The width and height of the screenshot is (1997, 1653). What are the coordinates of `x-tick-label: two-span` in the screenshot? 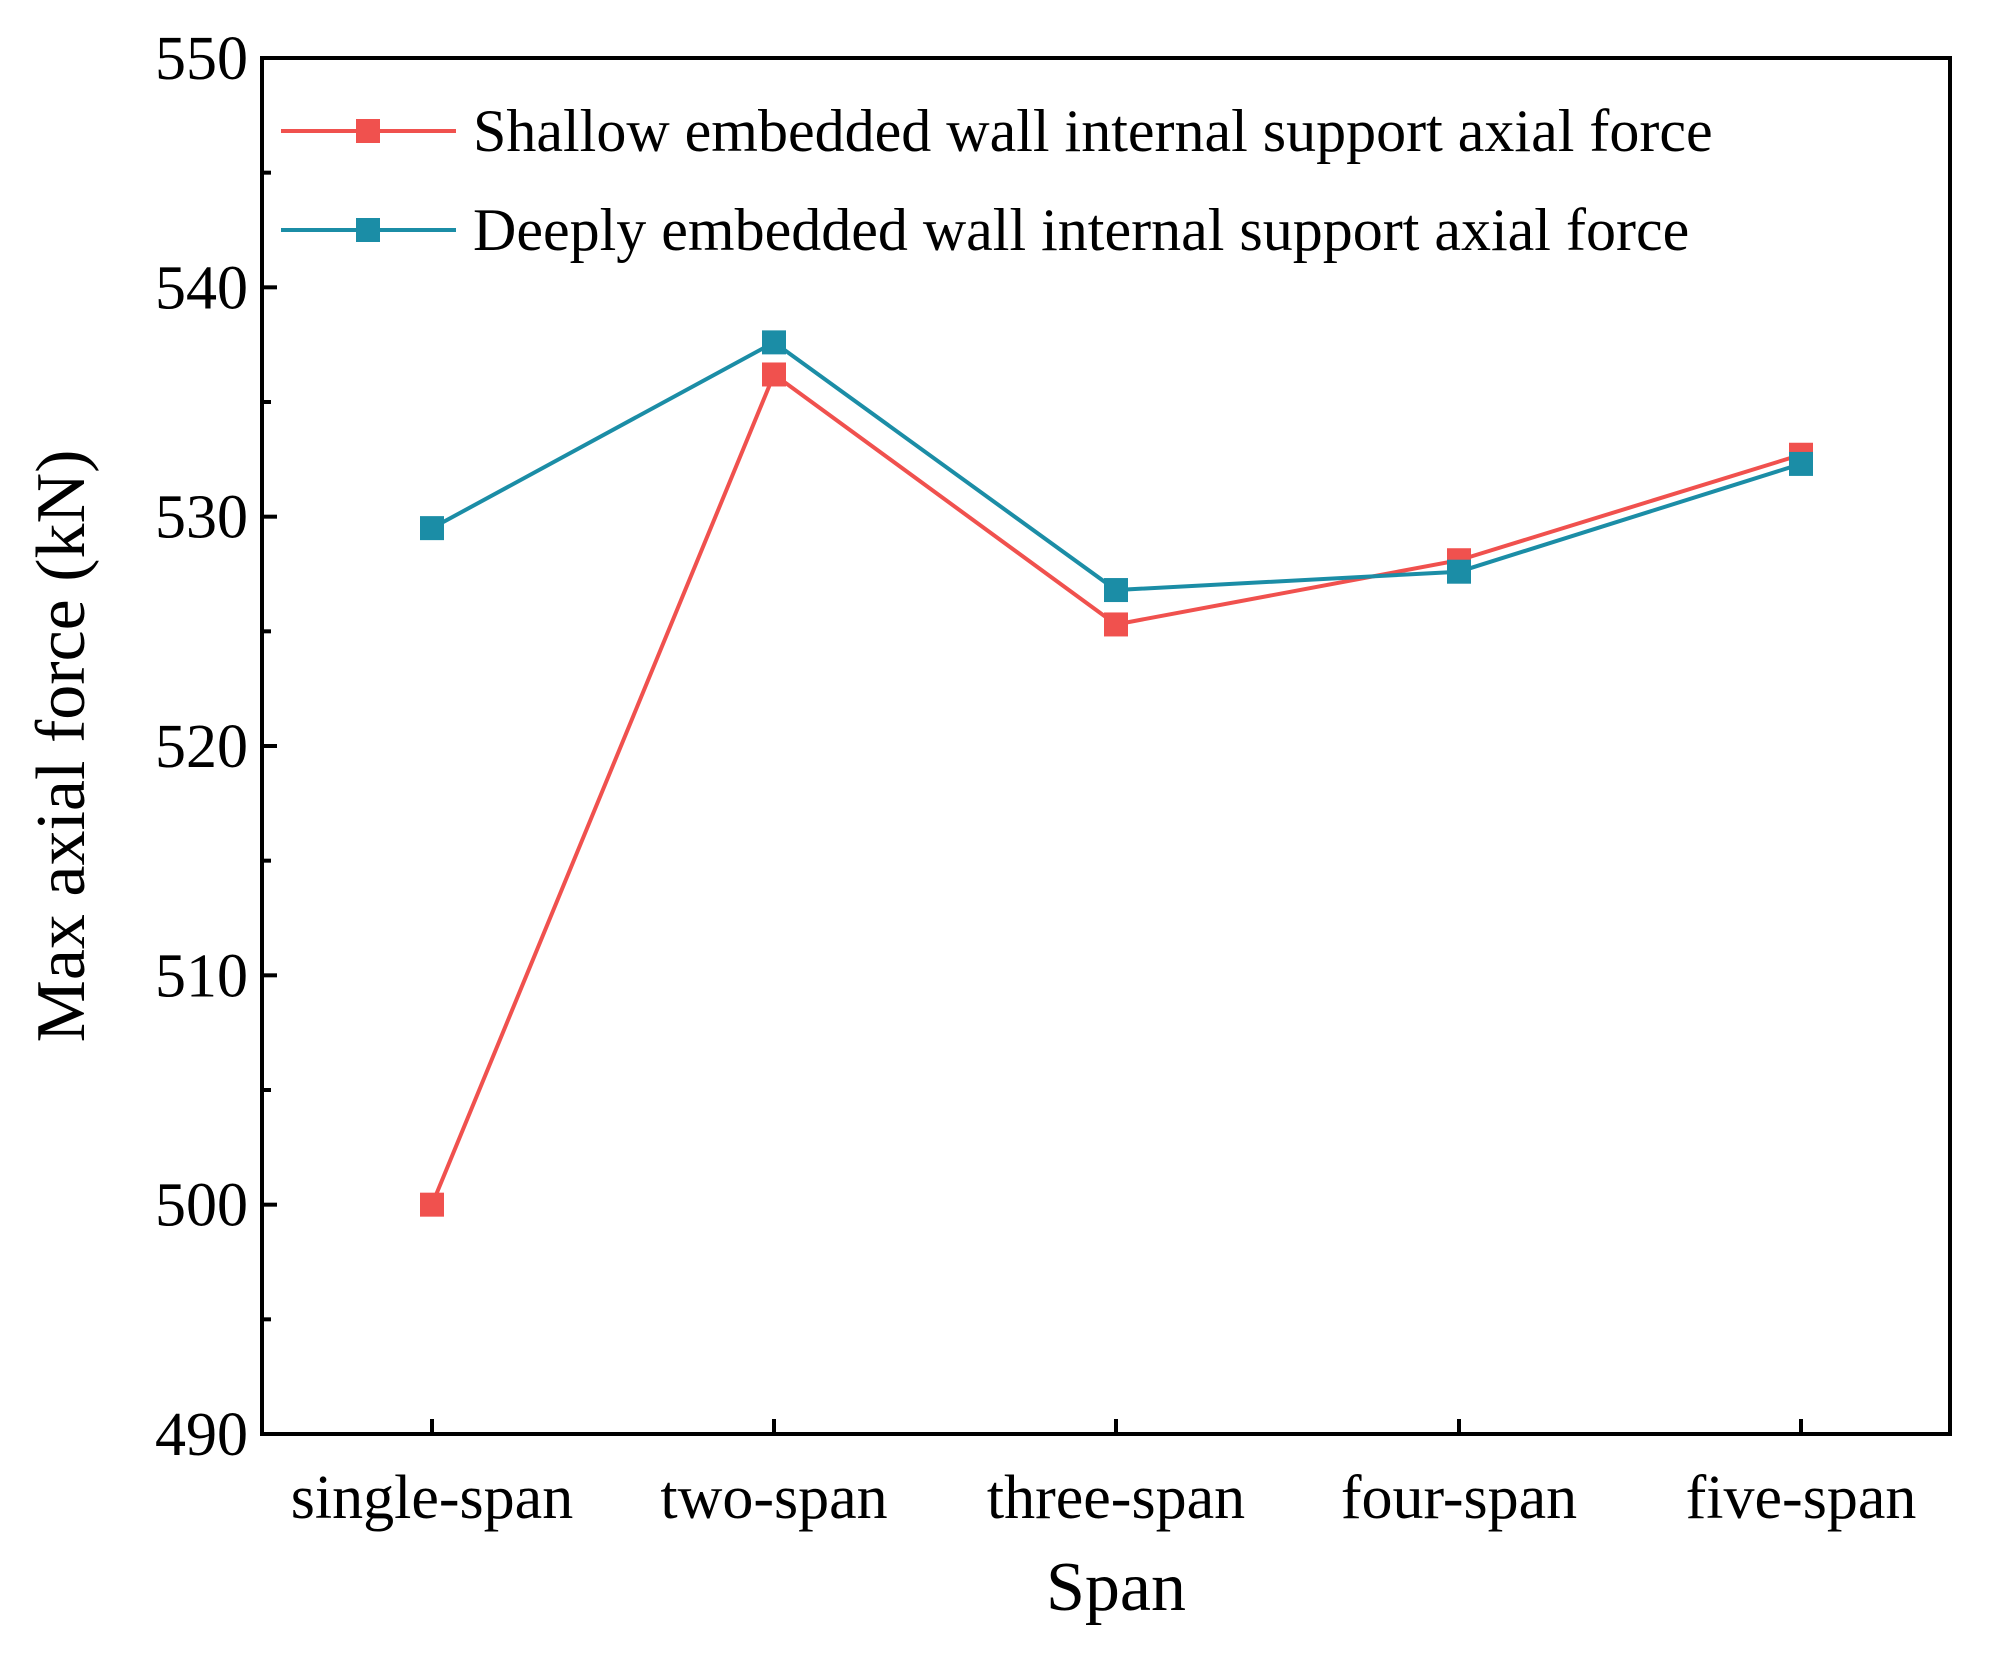 It's located at (773, 1498).